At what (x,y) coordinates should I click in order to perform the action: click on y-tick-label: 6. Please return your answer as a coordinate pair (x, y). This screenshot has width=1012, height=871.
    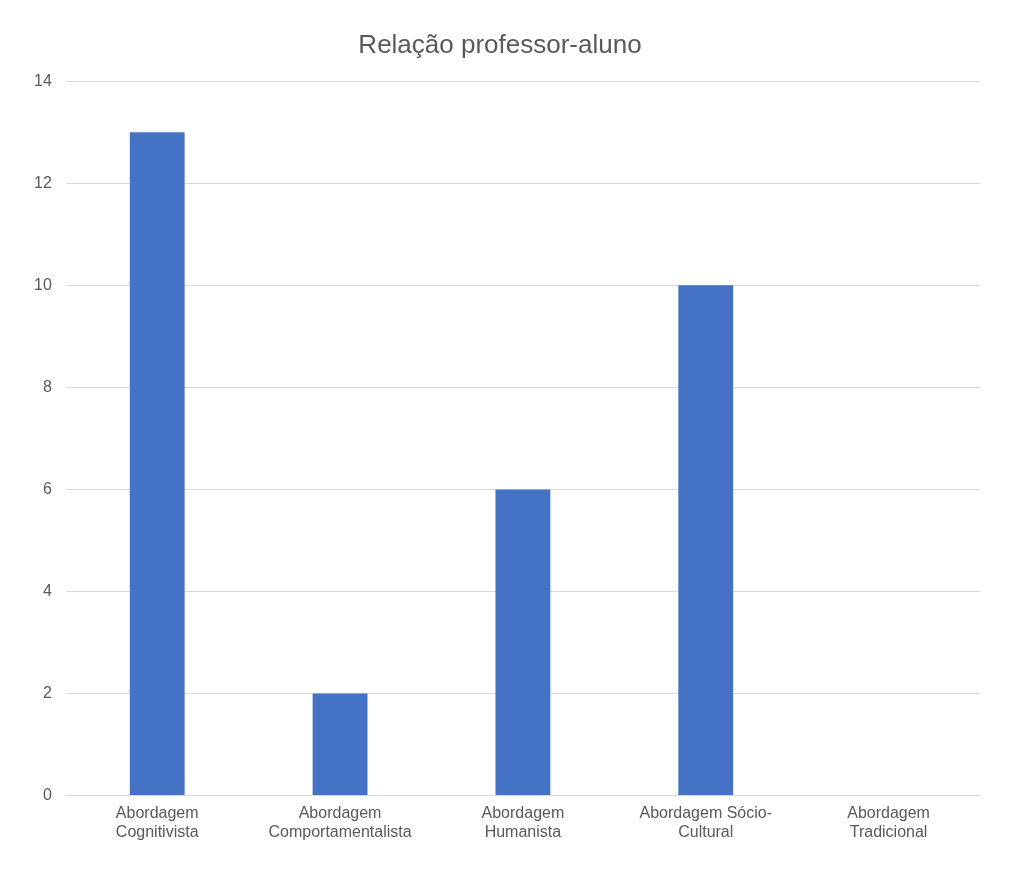
    Looking at the image, I should click on (47, 488).